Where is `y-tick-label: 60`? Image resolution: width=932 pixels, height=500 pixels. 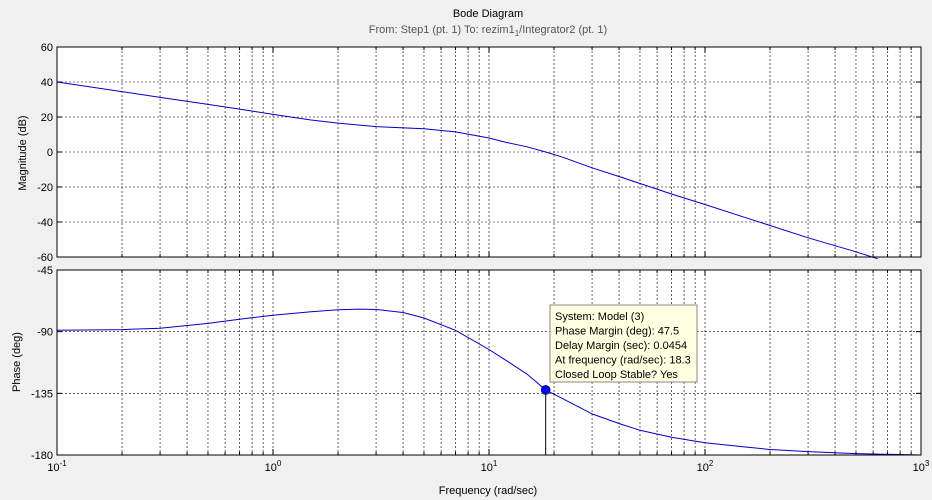 y-tick-label: 60 is located at coordinates (47, 48).